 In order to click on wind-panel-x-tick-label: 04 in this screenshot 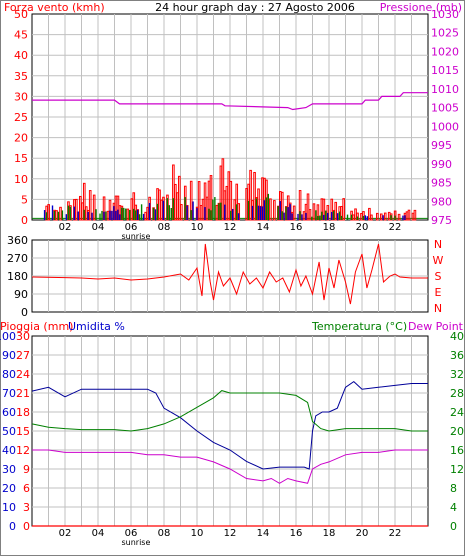, I will do `click(98, 227)`.